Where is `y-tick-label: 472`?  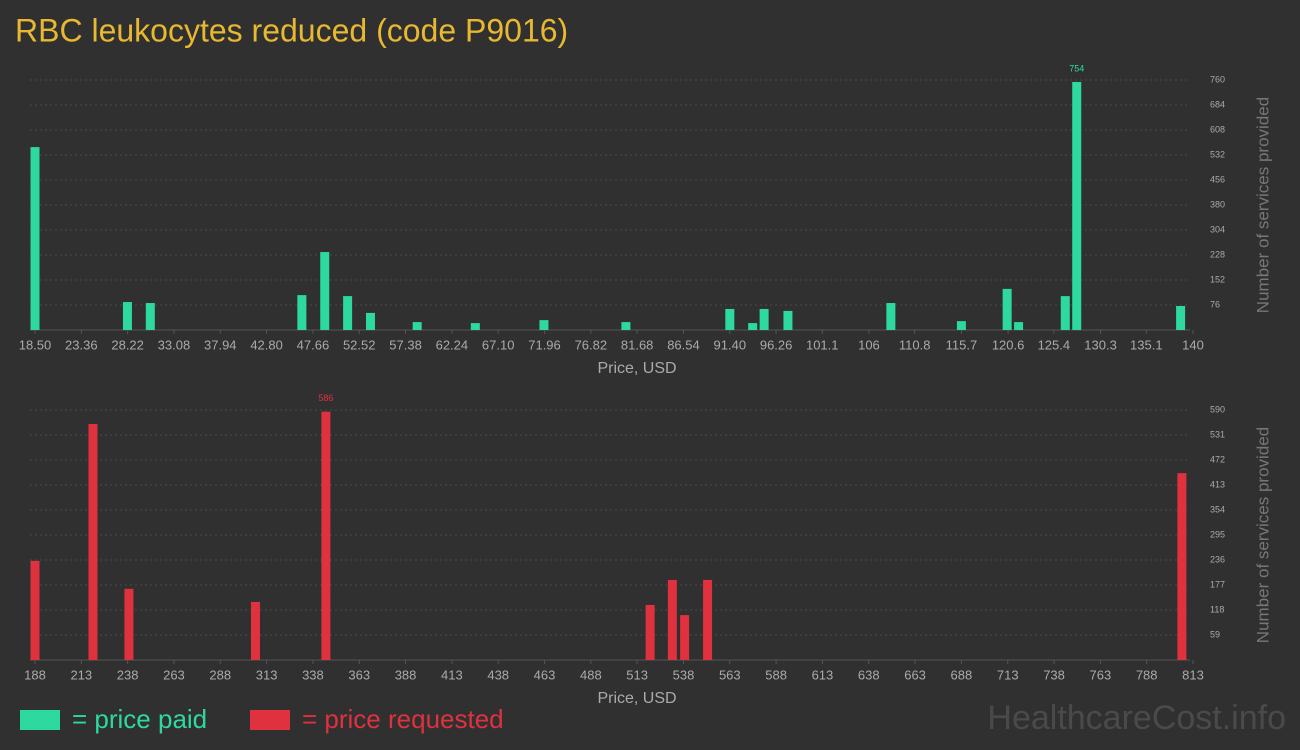 y-tick-label: 472 is located at coordinates (1217, 459).